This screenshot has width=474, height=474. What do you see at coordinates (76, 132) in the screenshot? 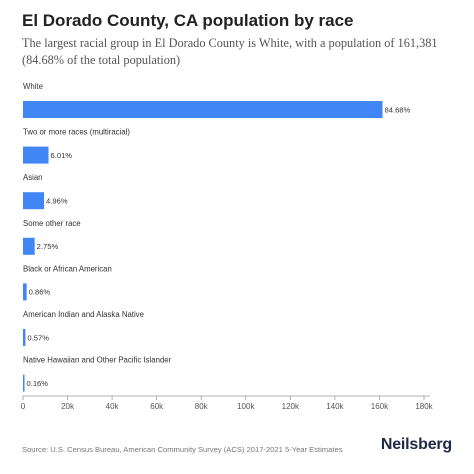
I see `category-label: Two or more races (multiracial)` at bounding box center [76, 132].